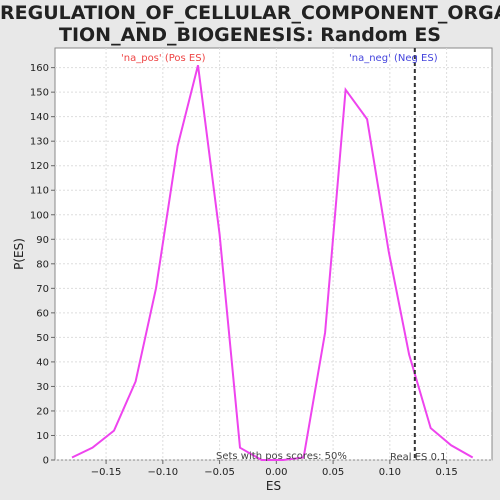 This screenshot has width=500, height=500. What do you see at coordinates (163, 472) in the screenshot?
I see `x-tick-label: −0.10` at bounding box center [163, 472].